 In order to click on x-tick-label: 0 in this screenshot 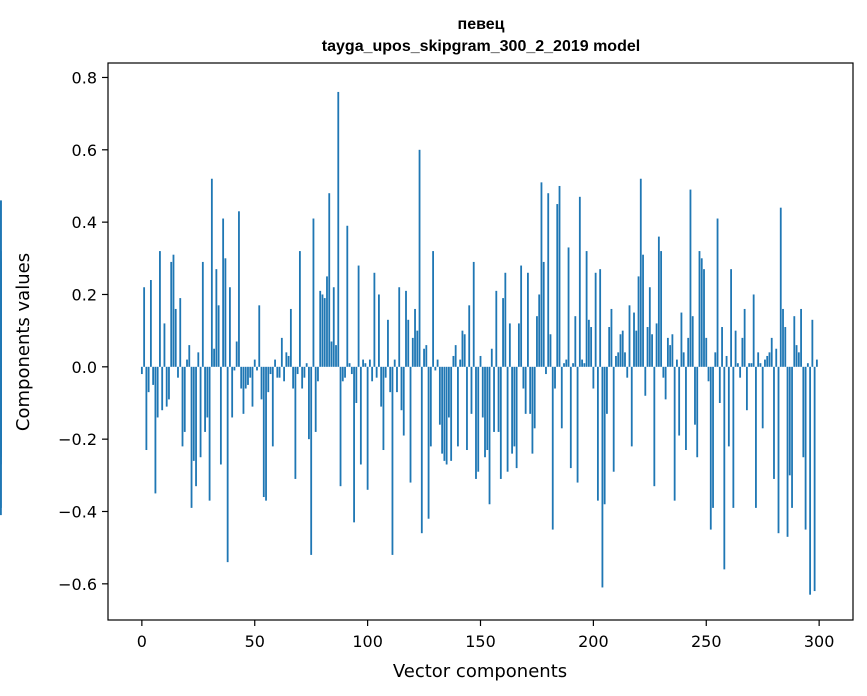, I will do `click(142, 641)`.